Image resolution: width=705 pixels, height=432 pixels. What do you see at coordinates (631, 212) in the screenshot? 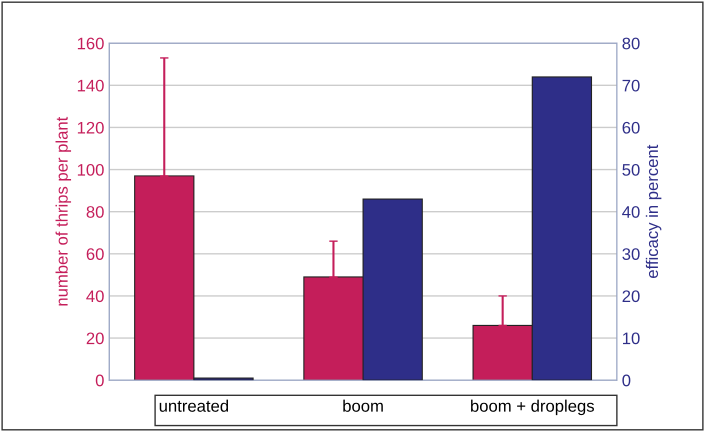
I see `y2-tick-label: 40` at bounding box center [631, 212].